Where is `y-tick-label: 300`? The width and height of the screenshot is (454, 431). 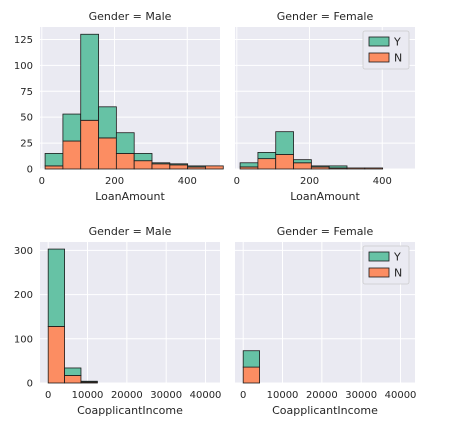
y-tick-label: 300 is located at coordinates (23, 251).